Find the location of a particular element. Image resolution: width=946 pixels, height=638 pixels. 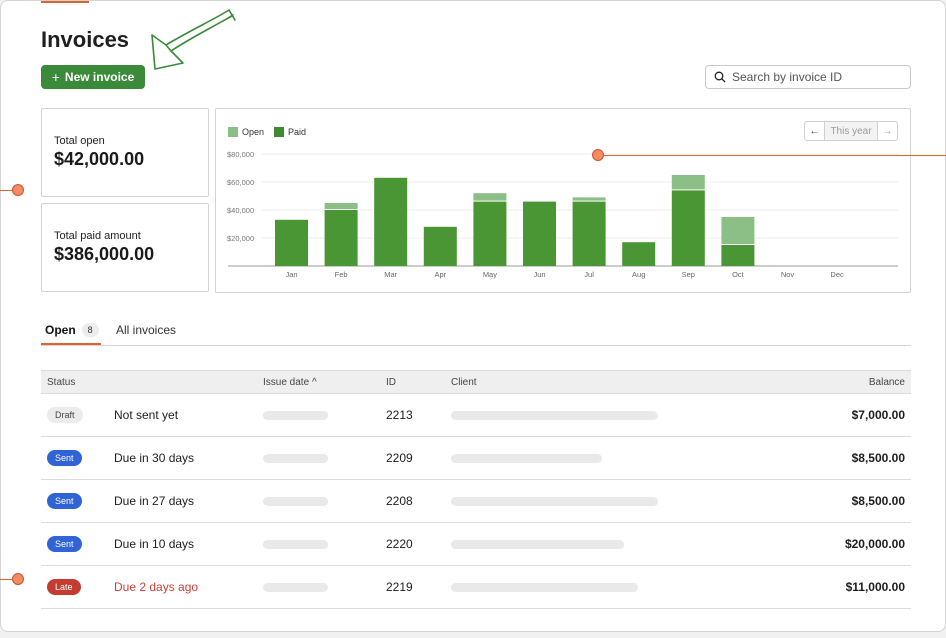

tab-open-count: 8 is located at coordinates (90, 330).